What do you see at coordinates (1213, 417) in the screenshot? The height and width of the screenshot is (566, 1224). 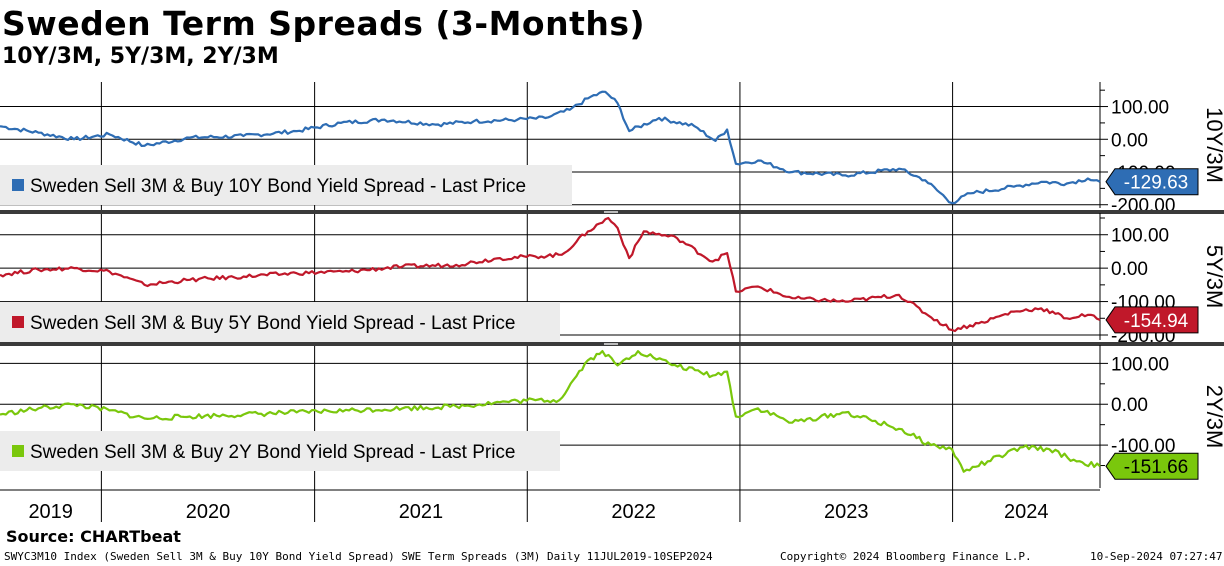 I see `panel-axis-label: 2Y/3M` at bounding box center [1213, 417].